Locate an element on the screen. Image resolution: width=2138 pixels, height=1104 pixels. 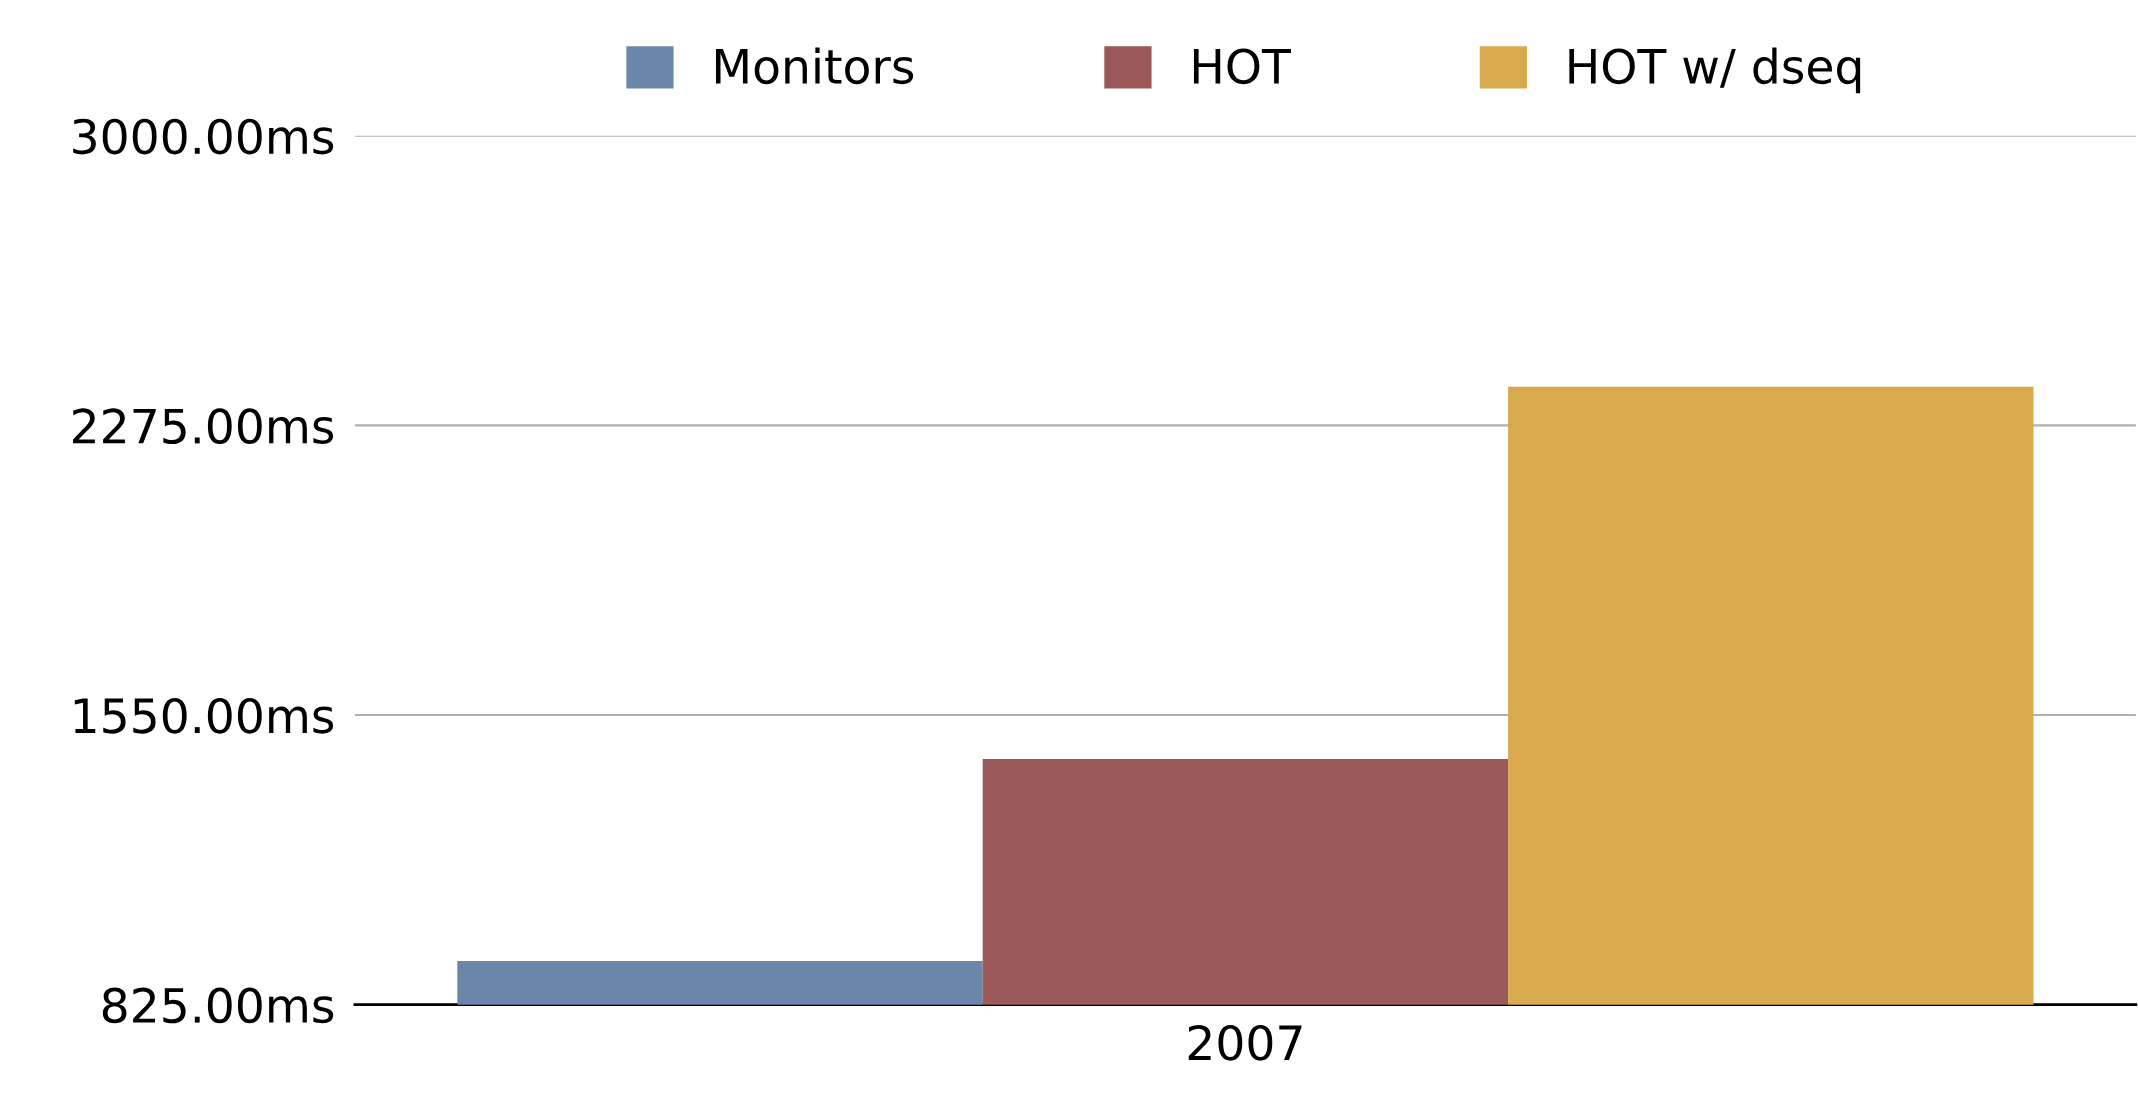
legend-label: HOT w/ dseq is located at coordinates (1715, 70).